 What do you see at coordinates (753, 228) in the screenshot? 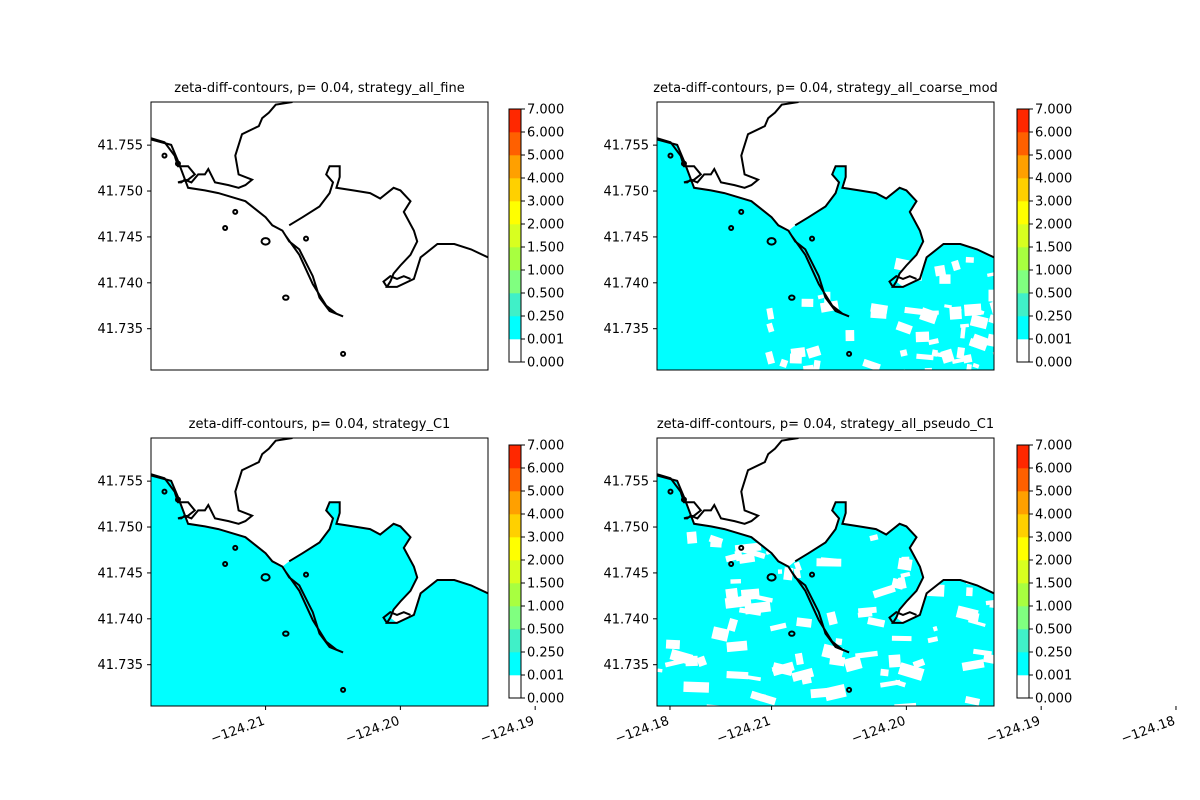
I see `coastline-shore` at bounding box center [753, 228].